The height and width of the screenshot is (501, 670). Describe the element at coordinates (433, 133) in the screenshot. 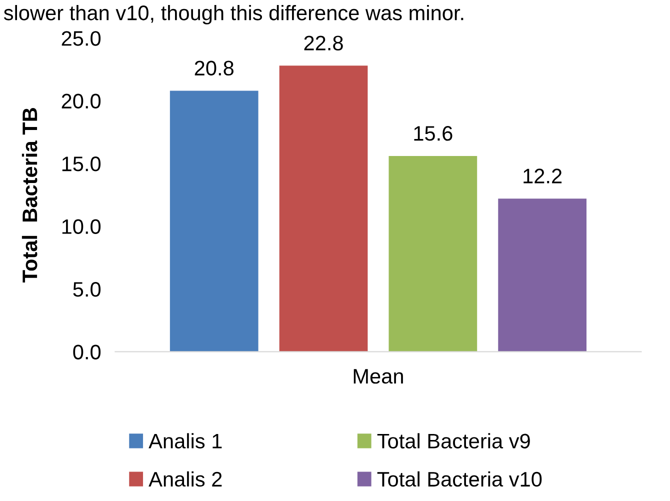

I see `data-label: 15.6` at that location.